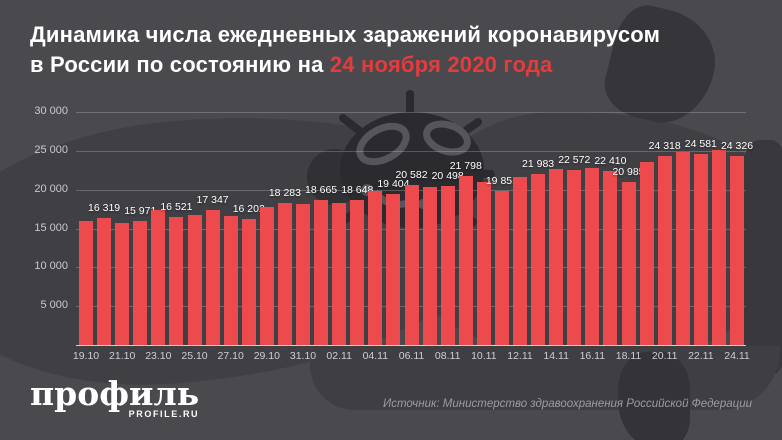  Describe the element at coordinates (411, 175) in the screenshot. I see `bar-value-label: 20 582` at that location.